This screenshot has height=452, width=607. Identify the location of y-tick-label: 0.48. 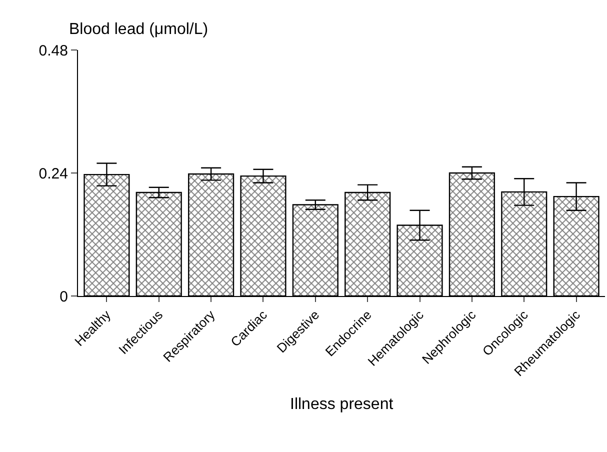
(53, 51).